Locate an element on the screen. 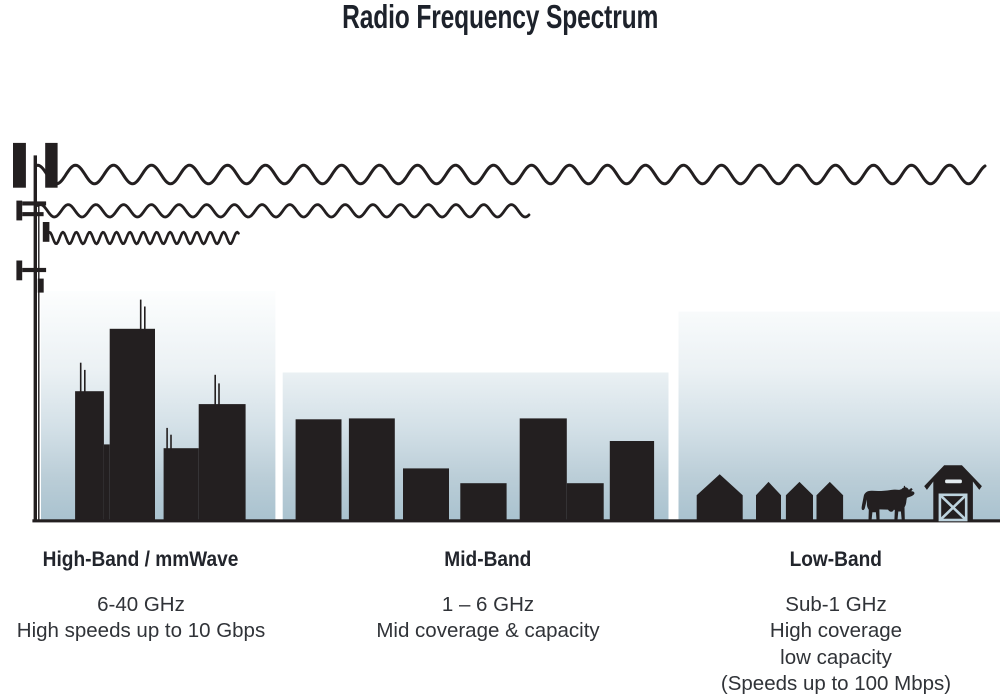 The width and height of the screenshot is (1000, 700). barn-door-frame is located at coordinates (953, 507).